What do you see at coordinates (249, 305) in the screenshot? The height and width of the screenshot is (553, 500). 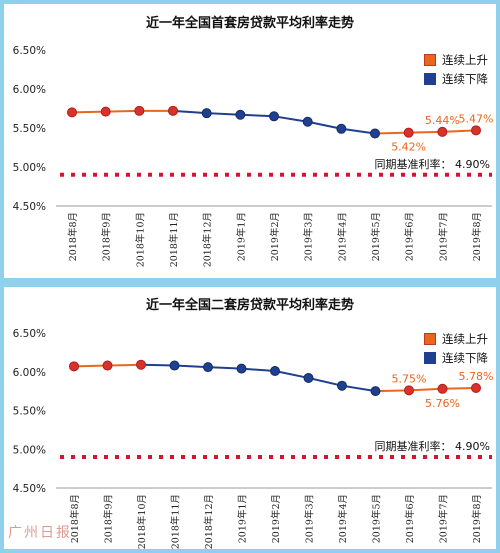 I see `chart-title: 近一年全国二套房贷款平均利率走势` at bounding box center [249, 305].